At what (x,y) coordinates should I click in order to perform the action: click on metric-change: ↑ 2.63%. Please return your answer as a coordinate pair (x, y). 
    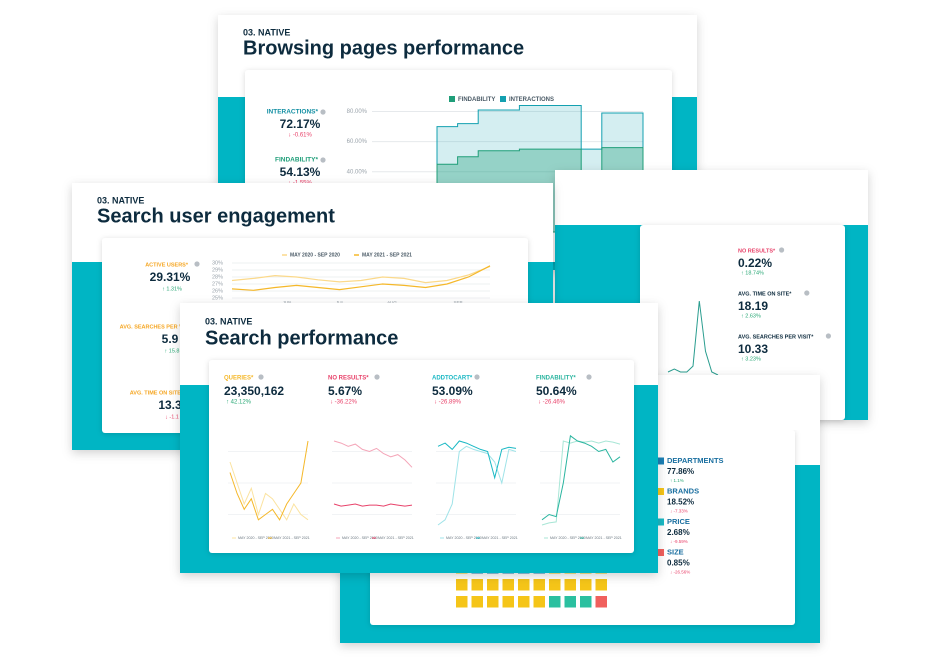
    Looking at the image, I should click on (751, 316).